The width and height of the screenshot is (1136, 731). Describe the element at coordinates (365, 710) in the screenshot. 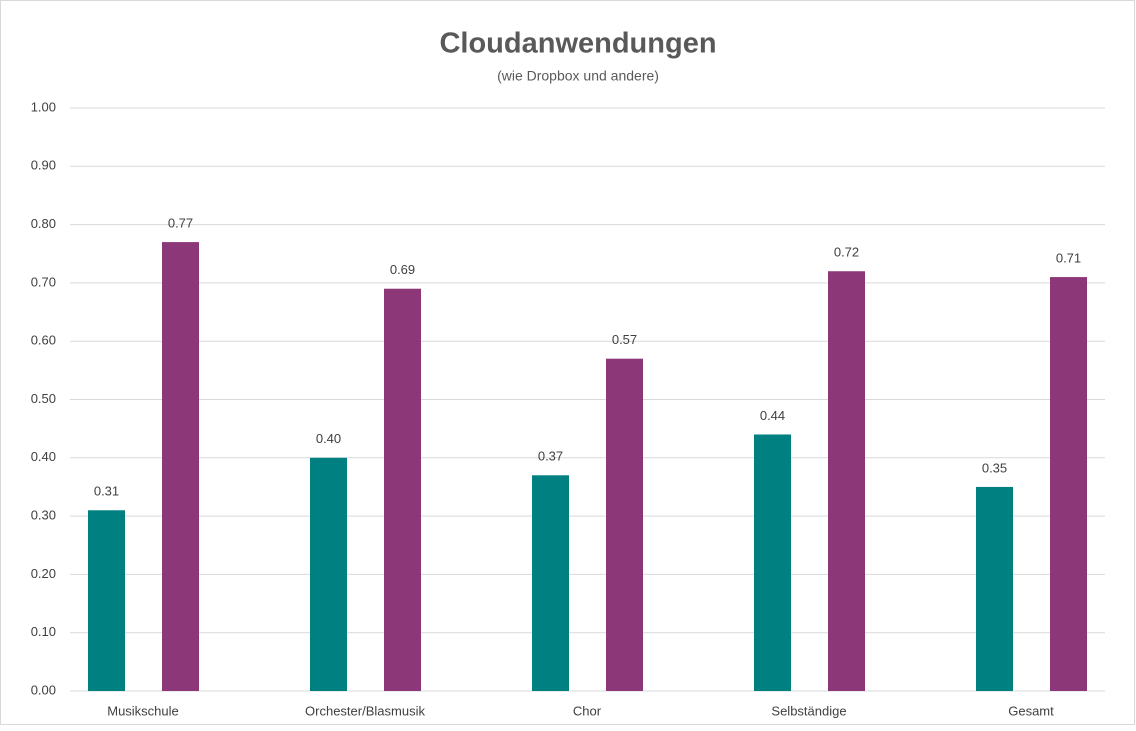

I see `x-tick-label: Orchester/Blasmusik` at that location.